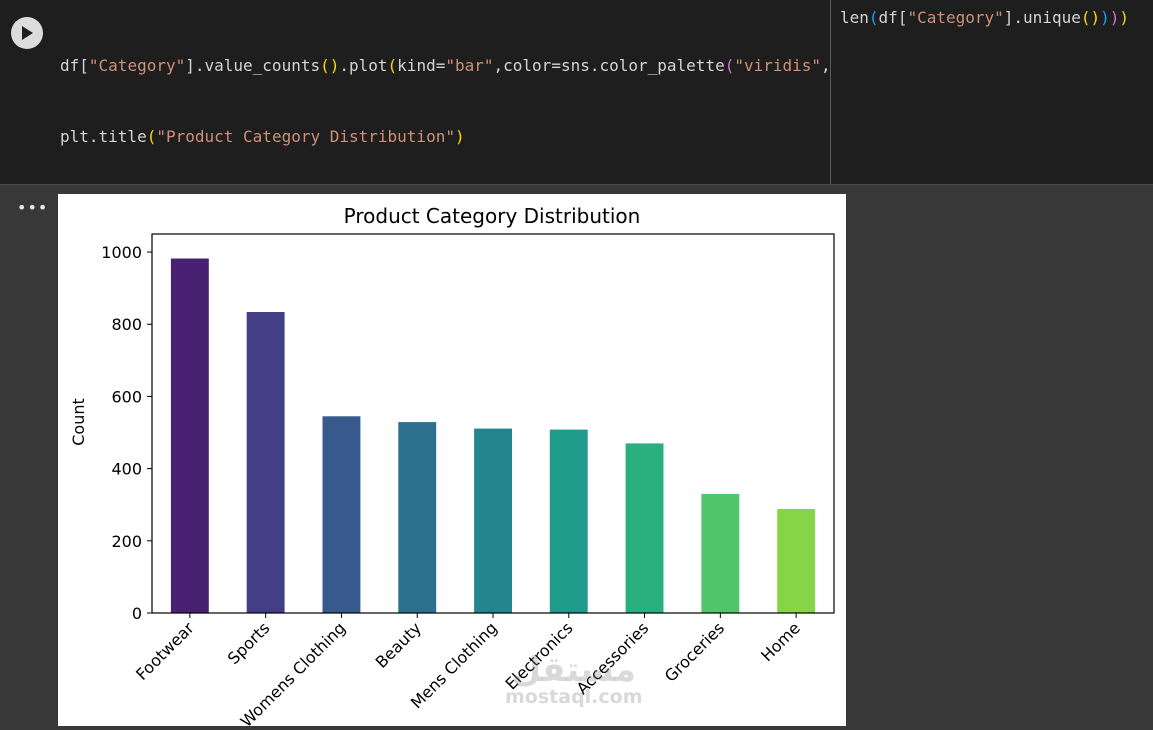 The height and width of the screenshot is (730, 1153). I want to click on x-tick-label: Groceries, so click(694, 651).